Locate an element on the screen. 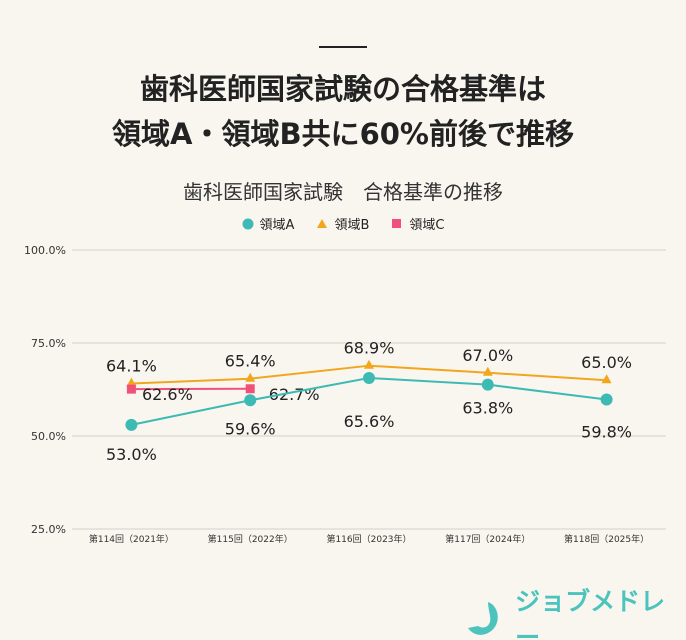 Image resolution: width=686 pixels, height=640 pixels. legend-item-c: 領域C is located at coordinates (417, 223).